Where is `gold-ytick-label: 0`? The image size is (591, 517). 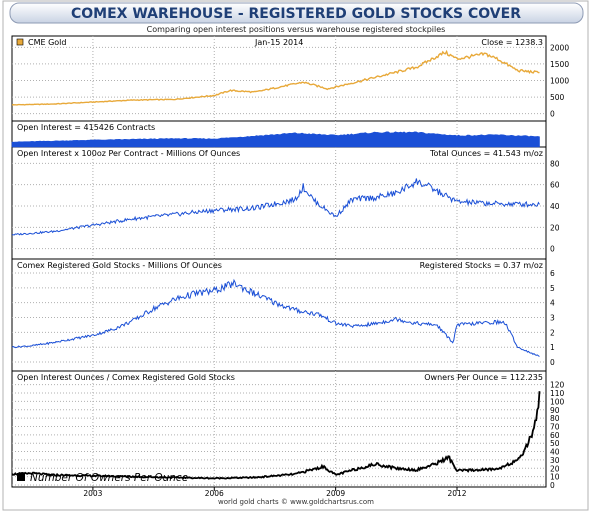 gold-ytick-label: 0 is located at coordinates (552, 114).